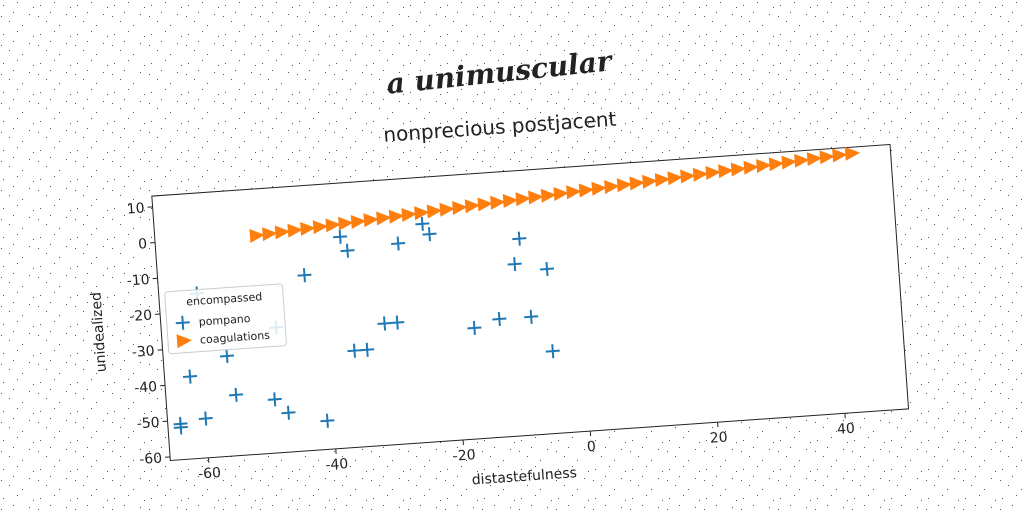 Image resolution: width=1024 pixels, height=516 pixels. Describe the element at coordinates (591, 447) in the screenshot. I see `x-tick-label: 0` at that location.